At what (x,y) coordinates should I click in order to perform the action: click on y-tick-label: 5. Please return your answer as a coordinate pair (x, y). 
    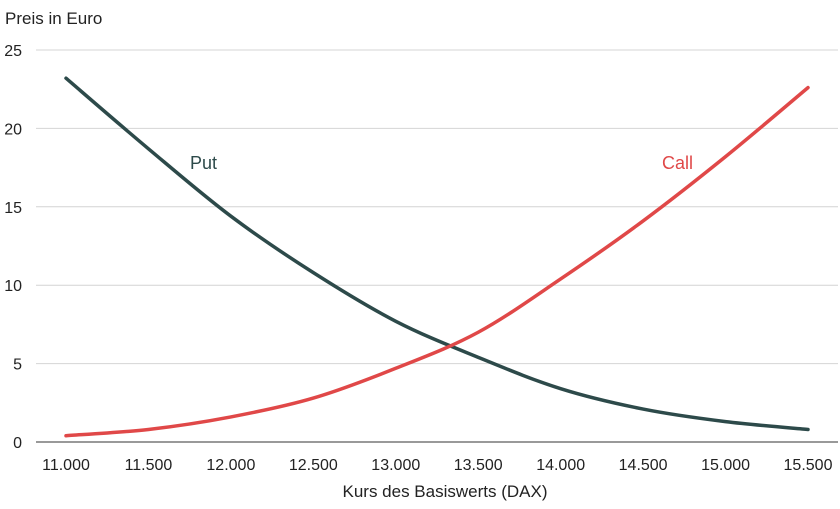
    Looking at the image, I should click on (17, 365).